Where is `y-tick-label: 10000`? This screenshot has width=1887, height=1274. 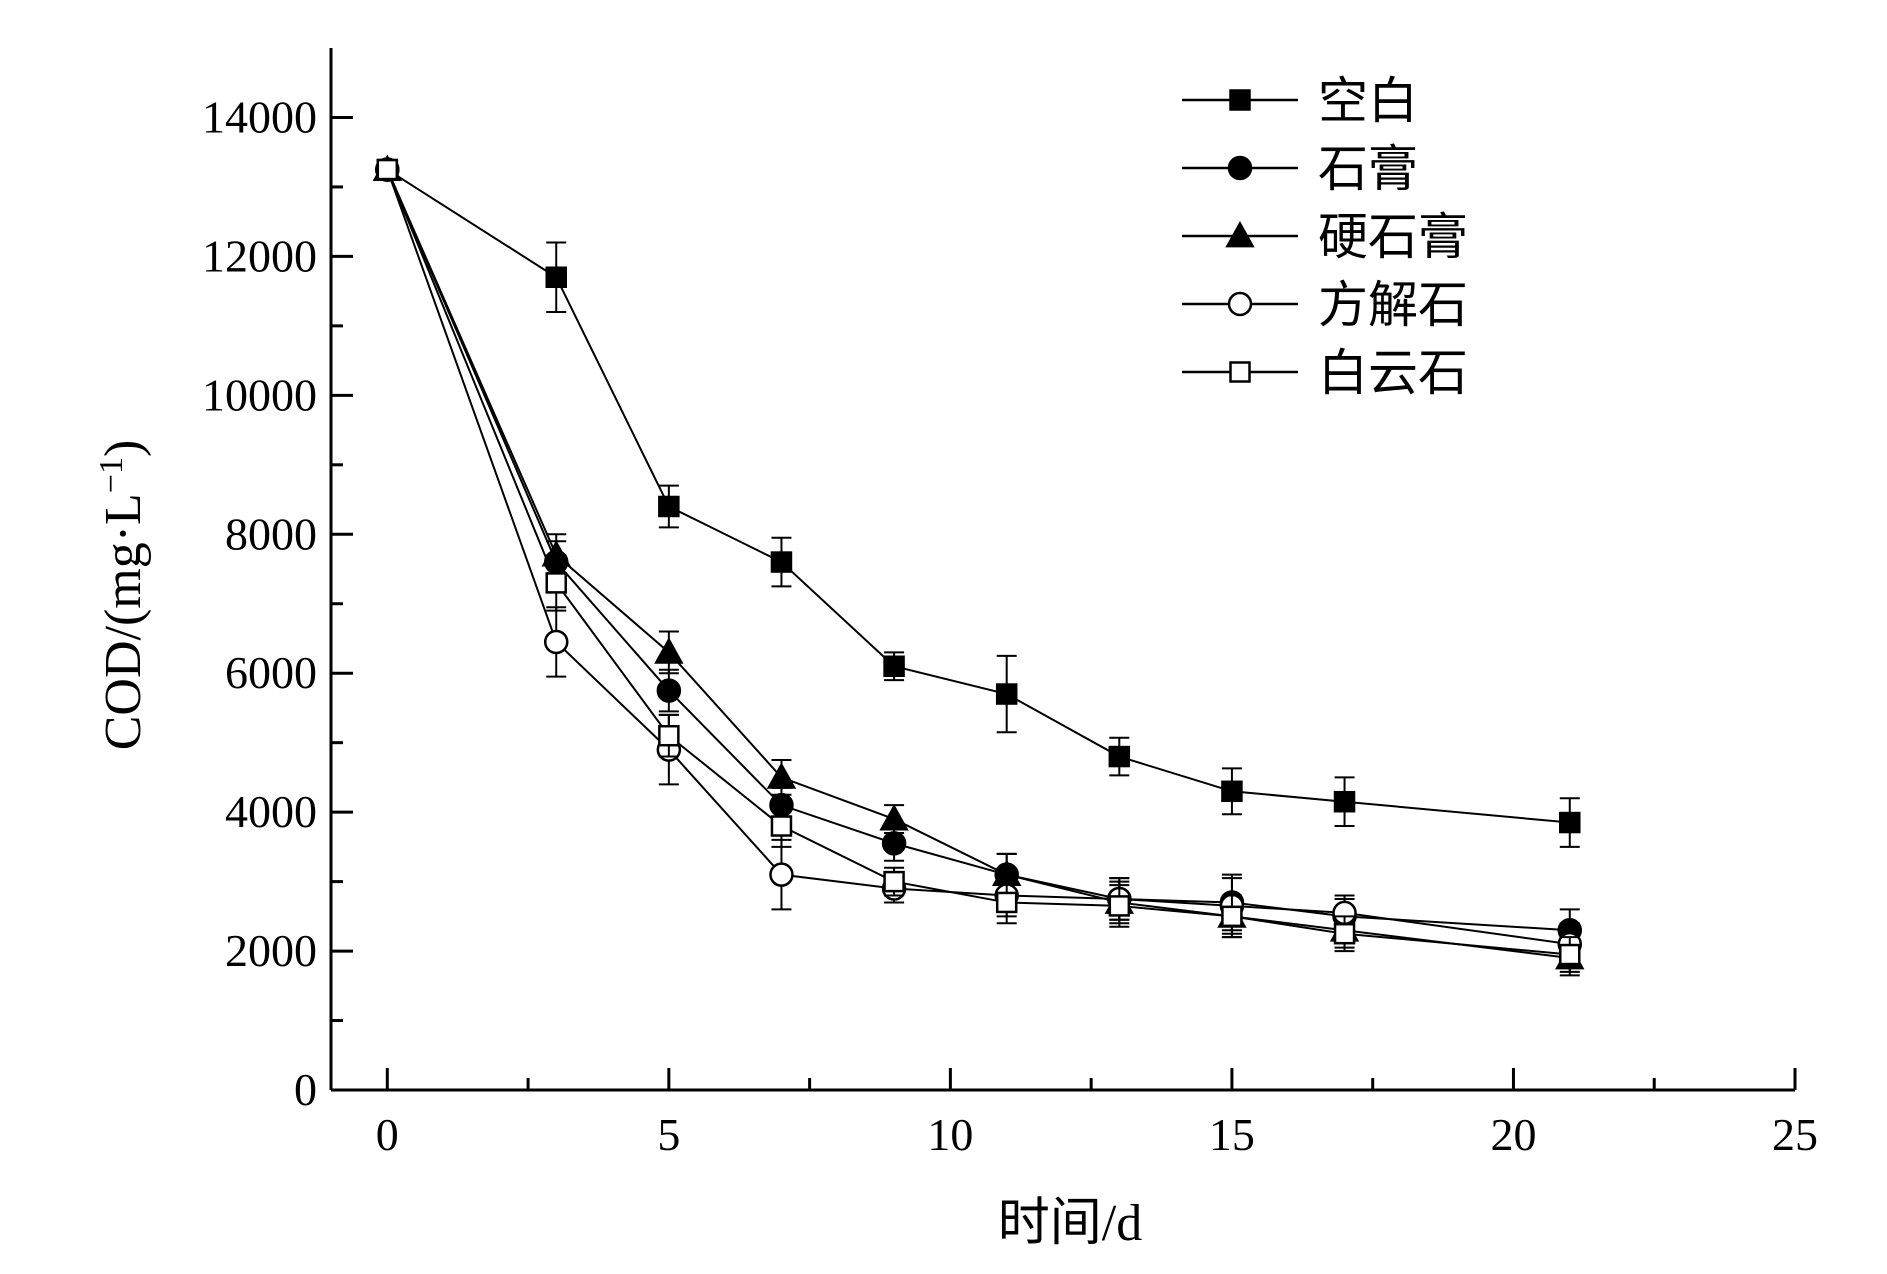
y-tick-label: 10000 is located at coordinates (259, 394).